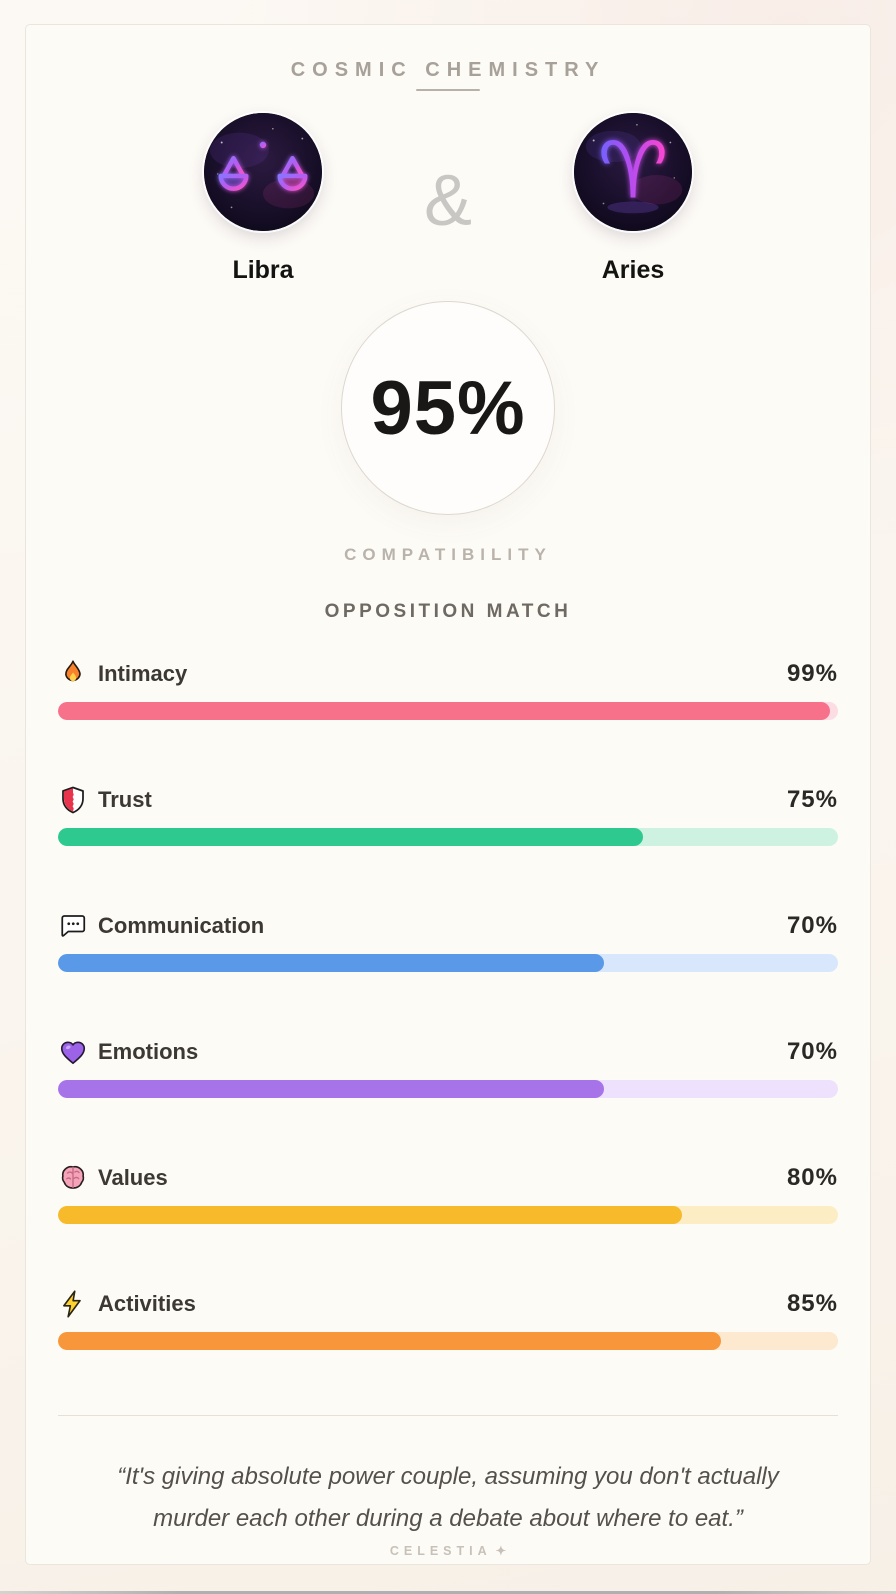 Image resolution: width=896 pixels, height=1594 pixels. I want to click on shield-icon, so click(73, 800).